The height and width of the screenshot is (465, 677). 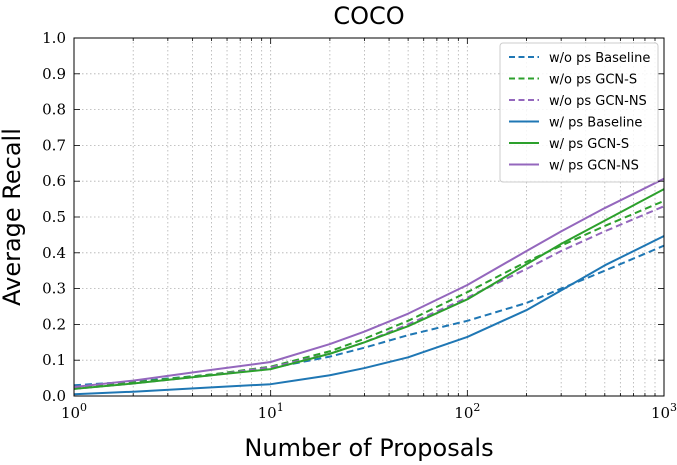 I want to click on x-tick-label: 10³, so click(x=664, y=411).